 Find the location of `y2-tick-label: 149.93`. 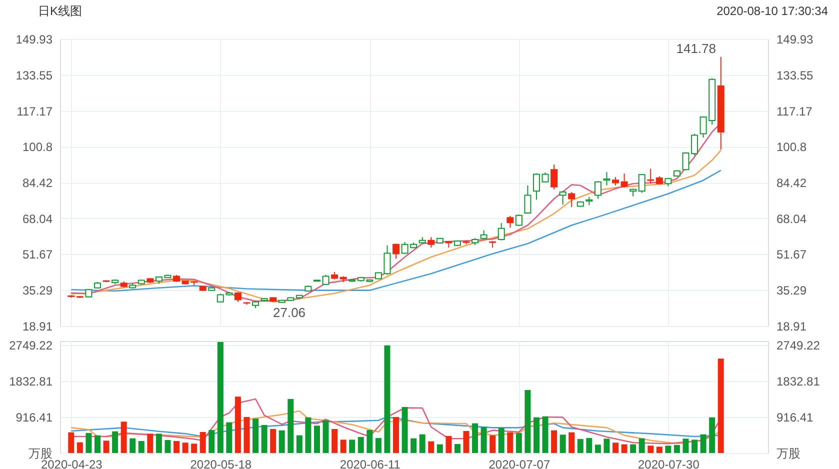

y2-tick-label: 149.93 is located at coordinates (795, 39).